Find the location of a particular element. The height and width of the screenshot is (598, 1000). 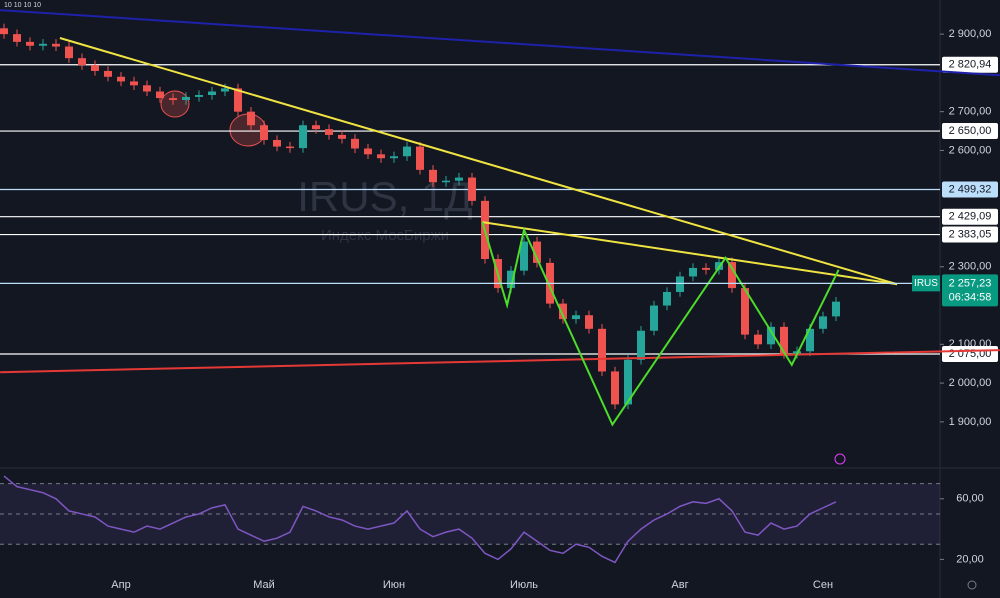

level-label: 2 650,00 is located at coordinates (970, 131).